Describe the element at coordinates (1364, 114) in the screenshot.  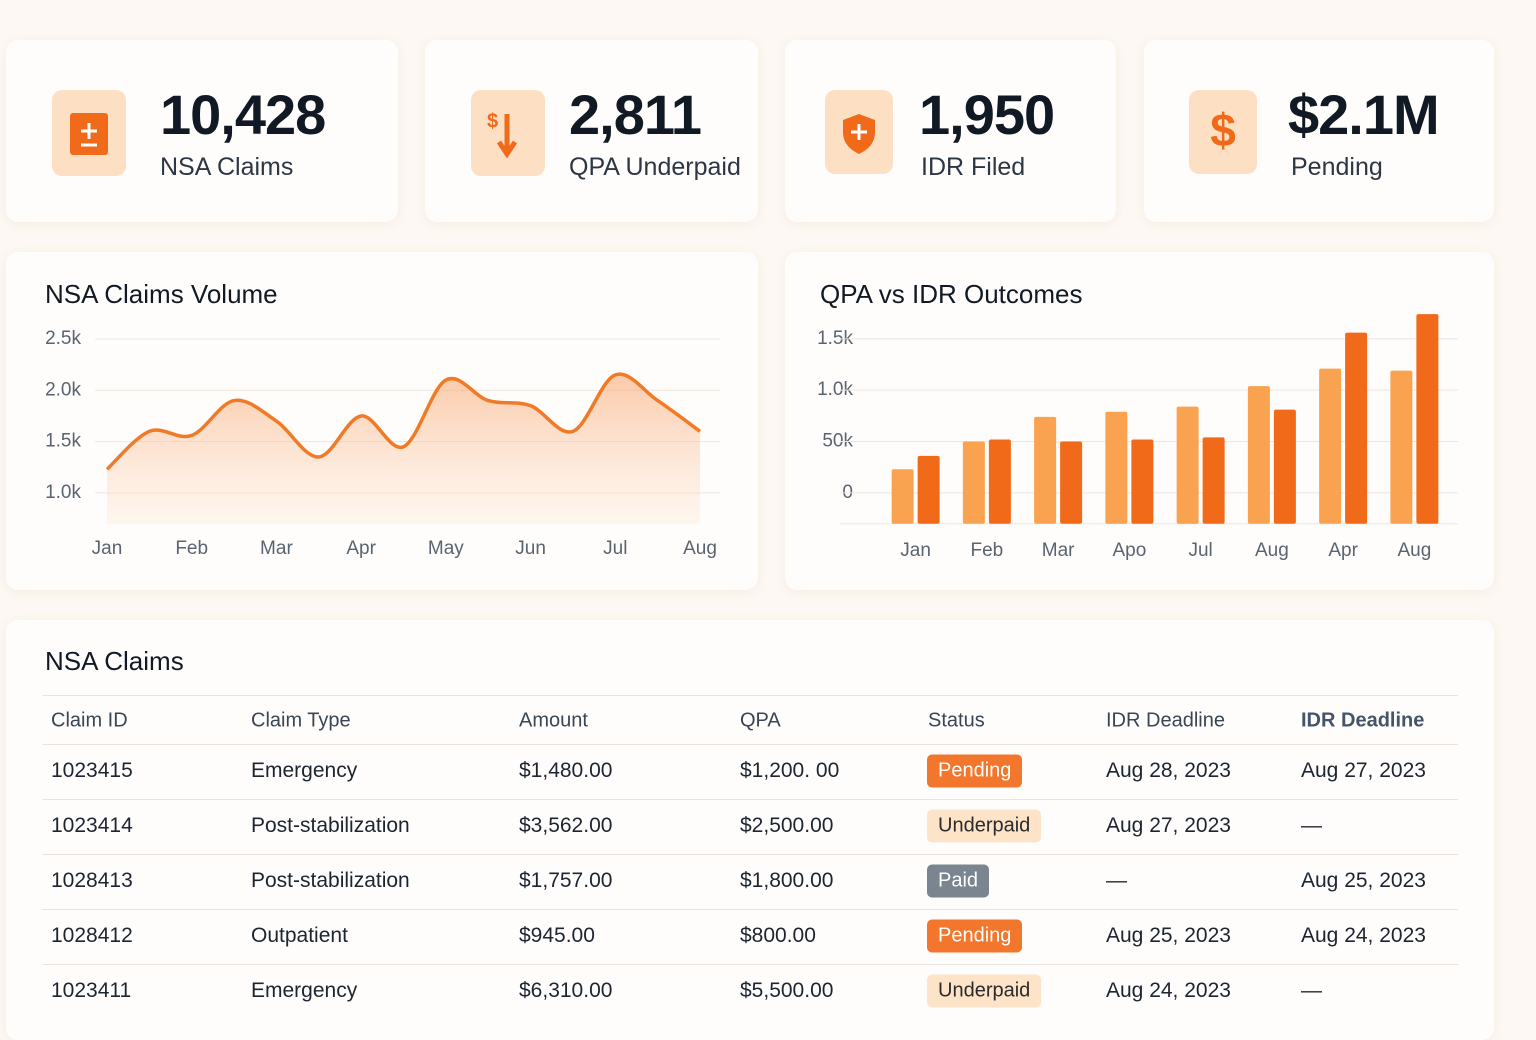
I see `kpi-value: $2.1M` at that location.